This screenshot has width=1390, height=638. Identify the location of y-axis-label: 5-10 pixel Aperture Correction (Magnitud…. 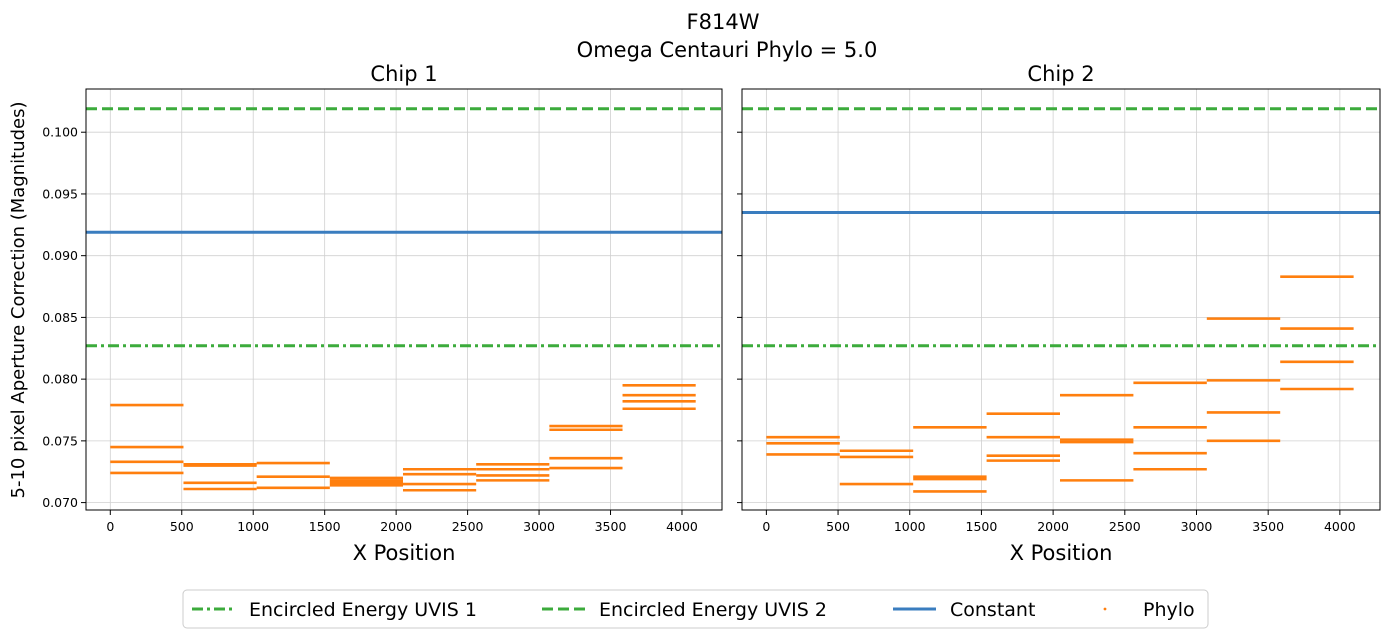
(18, 299).